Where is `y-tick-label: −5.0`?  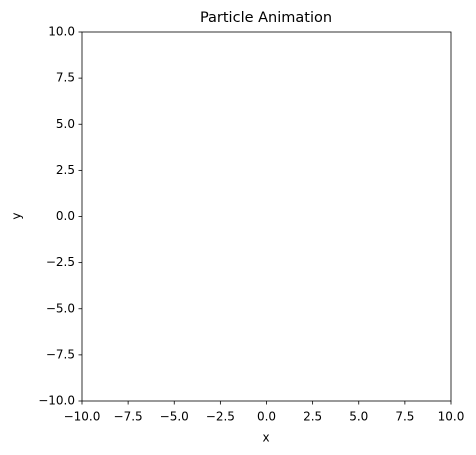
y-tick-label: −5.0 is located at coordinates (60, 308).